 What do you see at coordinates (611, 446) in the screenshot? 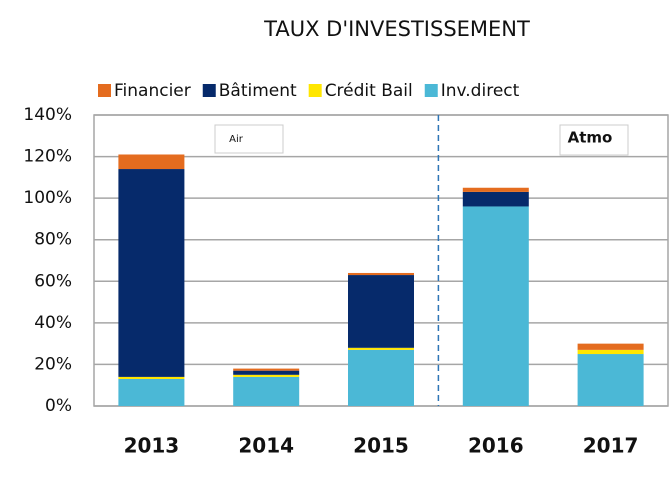
I see `x-tick-label: 2017` at bounding box center [611, 446].